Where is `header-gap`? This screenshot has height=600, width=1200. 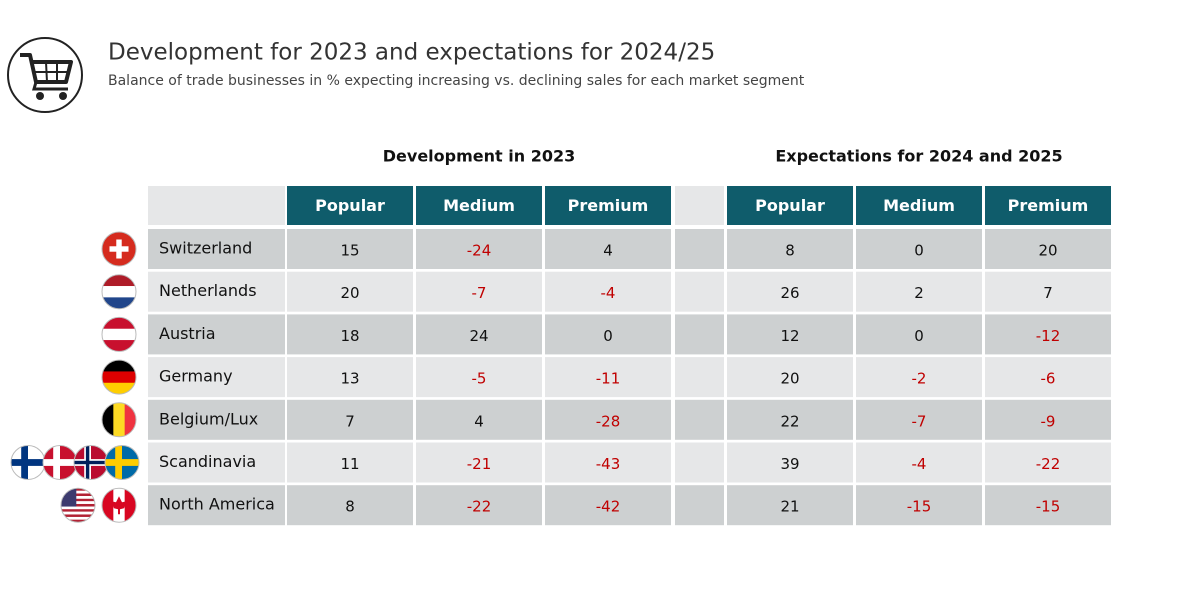 header-gap is located at coordinates (699, 205).